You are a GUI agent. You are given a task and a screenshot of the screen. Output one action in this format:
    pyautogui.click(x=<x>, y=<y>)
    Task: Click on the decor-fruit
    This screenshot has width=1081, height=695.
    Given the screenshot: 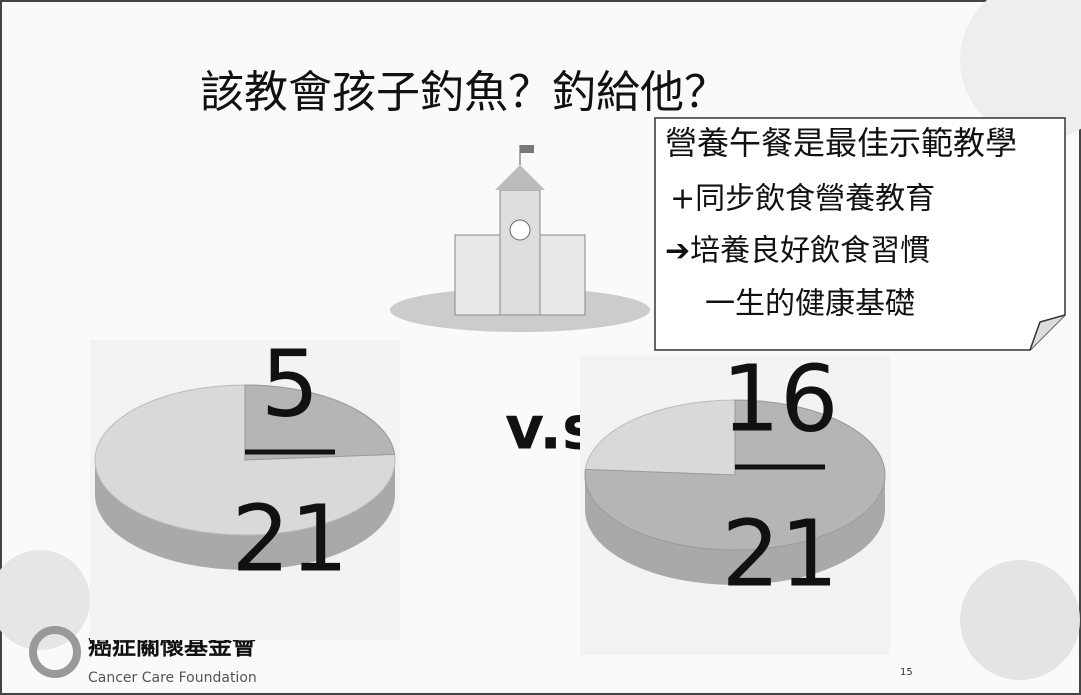 What is the action you would take?
    pyautogui.click(x=1020, y=70)
    